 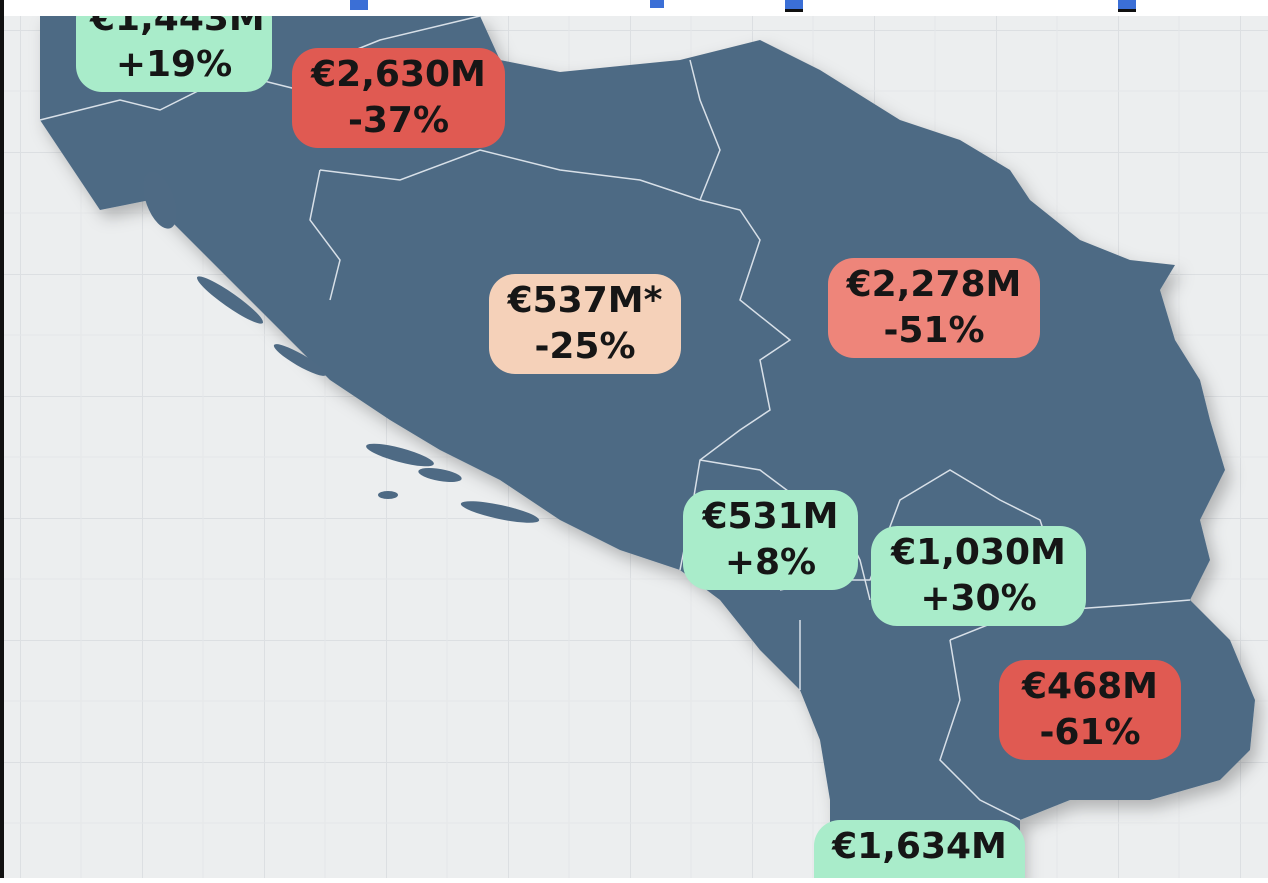 What do you see at coordinates (743, 6) in the screenshot?
I see `top-bar-marks` at bounding box center [743, 6].